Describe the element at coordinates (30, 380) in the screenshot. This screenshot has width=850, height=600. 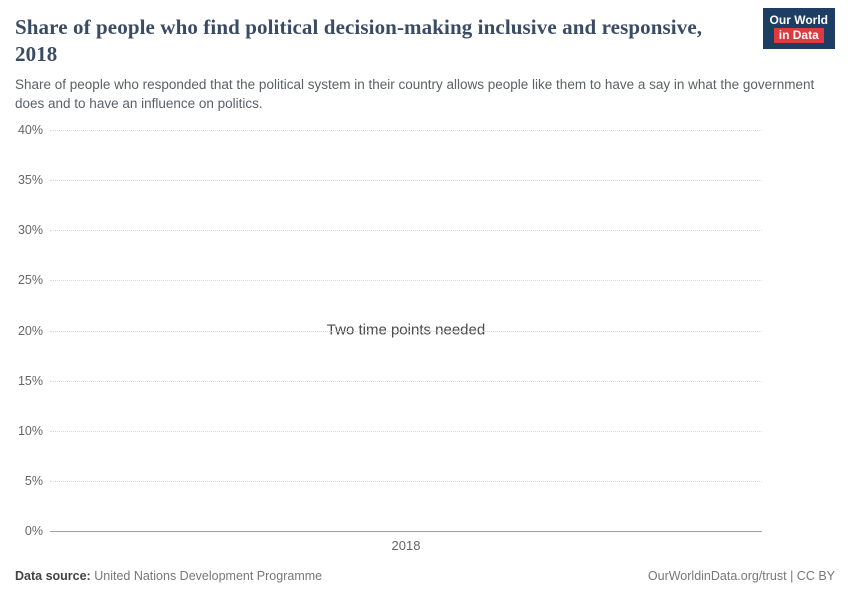
I see `y-tick-label: 15%` at that location.